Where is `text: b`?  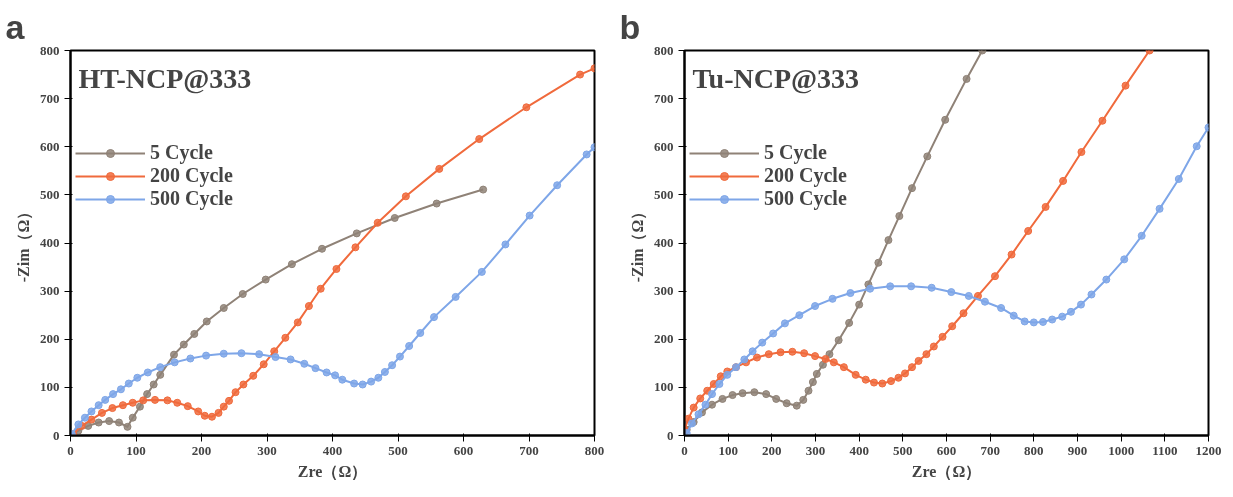 text: b is located at coordinates (630, 26).